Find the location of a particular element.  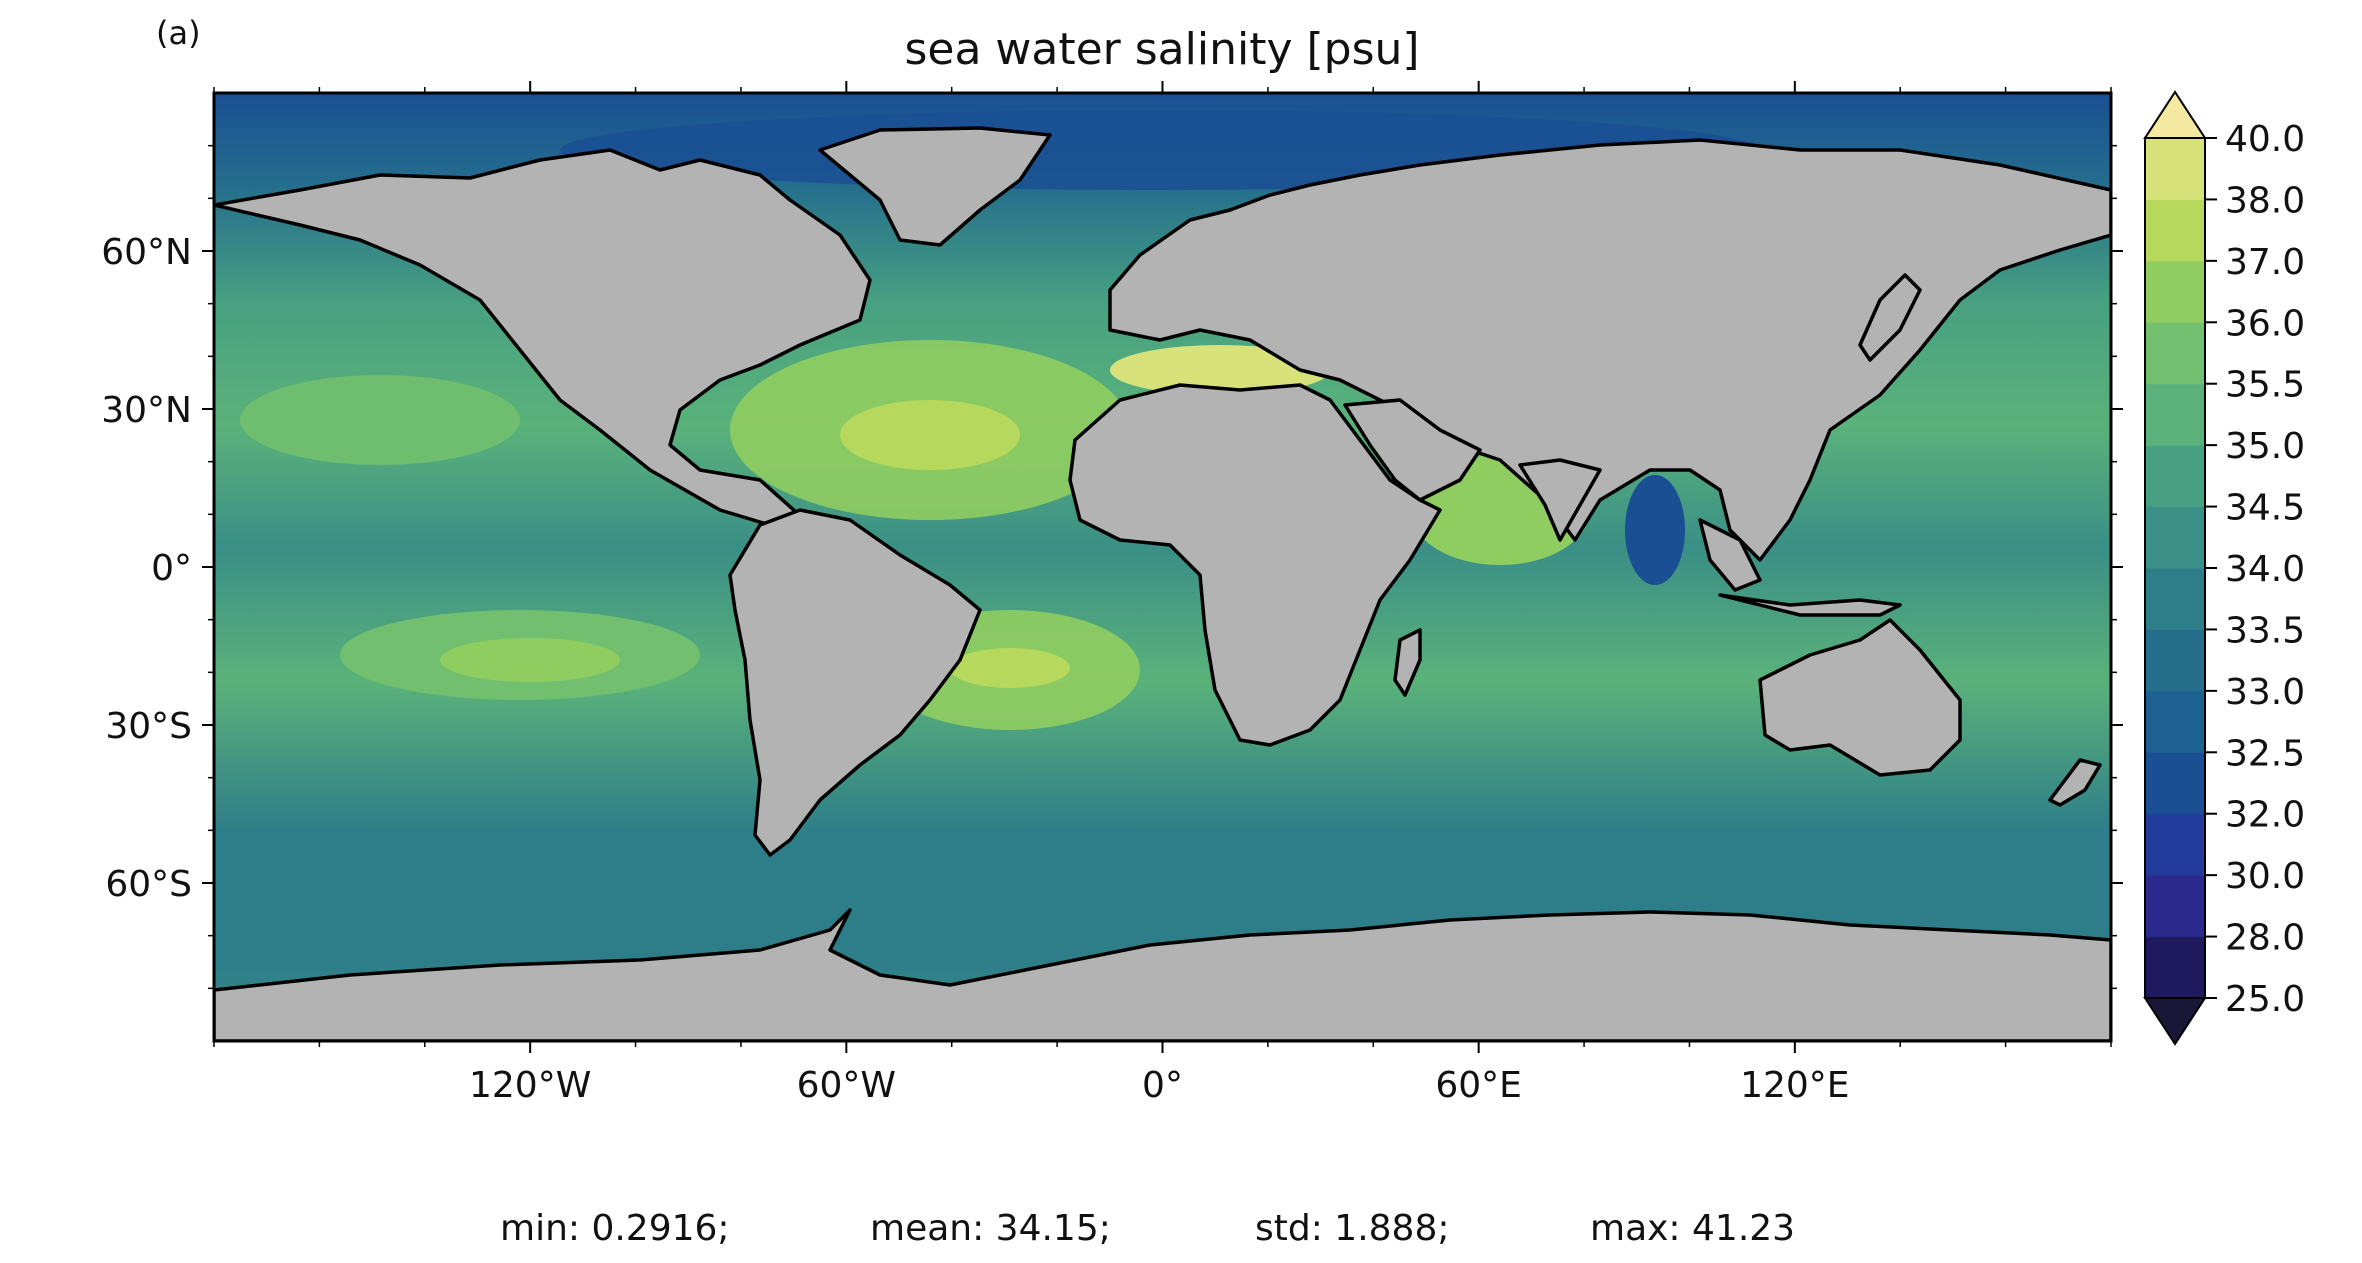

stat-mean: mean: 34.15; is located at coordinates (990, 1228).